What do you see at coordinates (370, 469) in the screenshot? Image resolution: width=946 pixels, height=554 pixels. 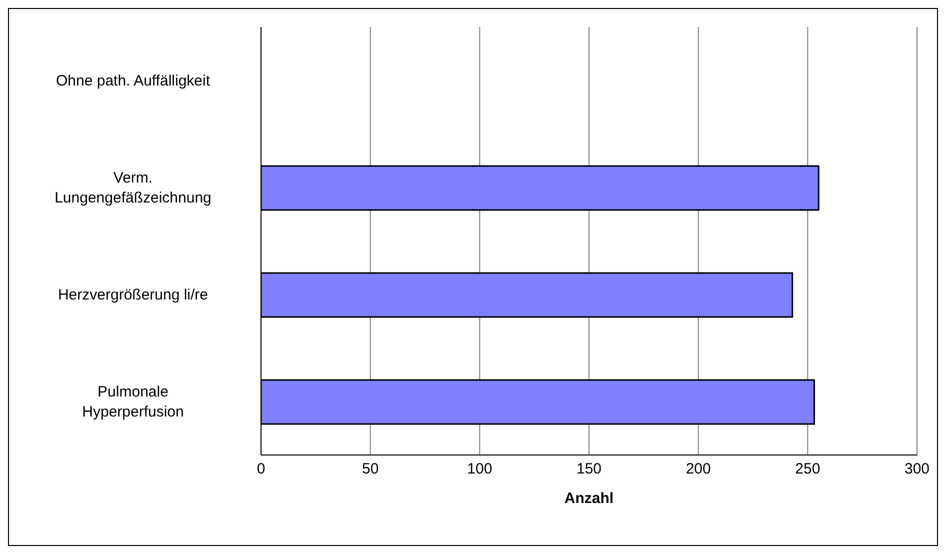 I see `x-tick-label: 50` at bounding box center [370, 469].